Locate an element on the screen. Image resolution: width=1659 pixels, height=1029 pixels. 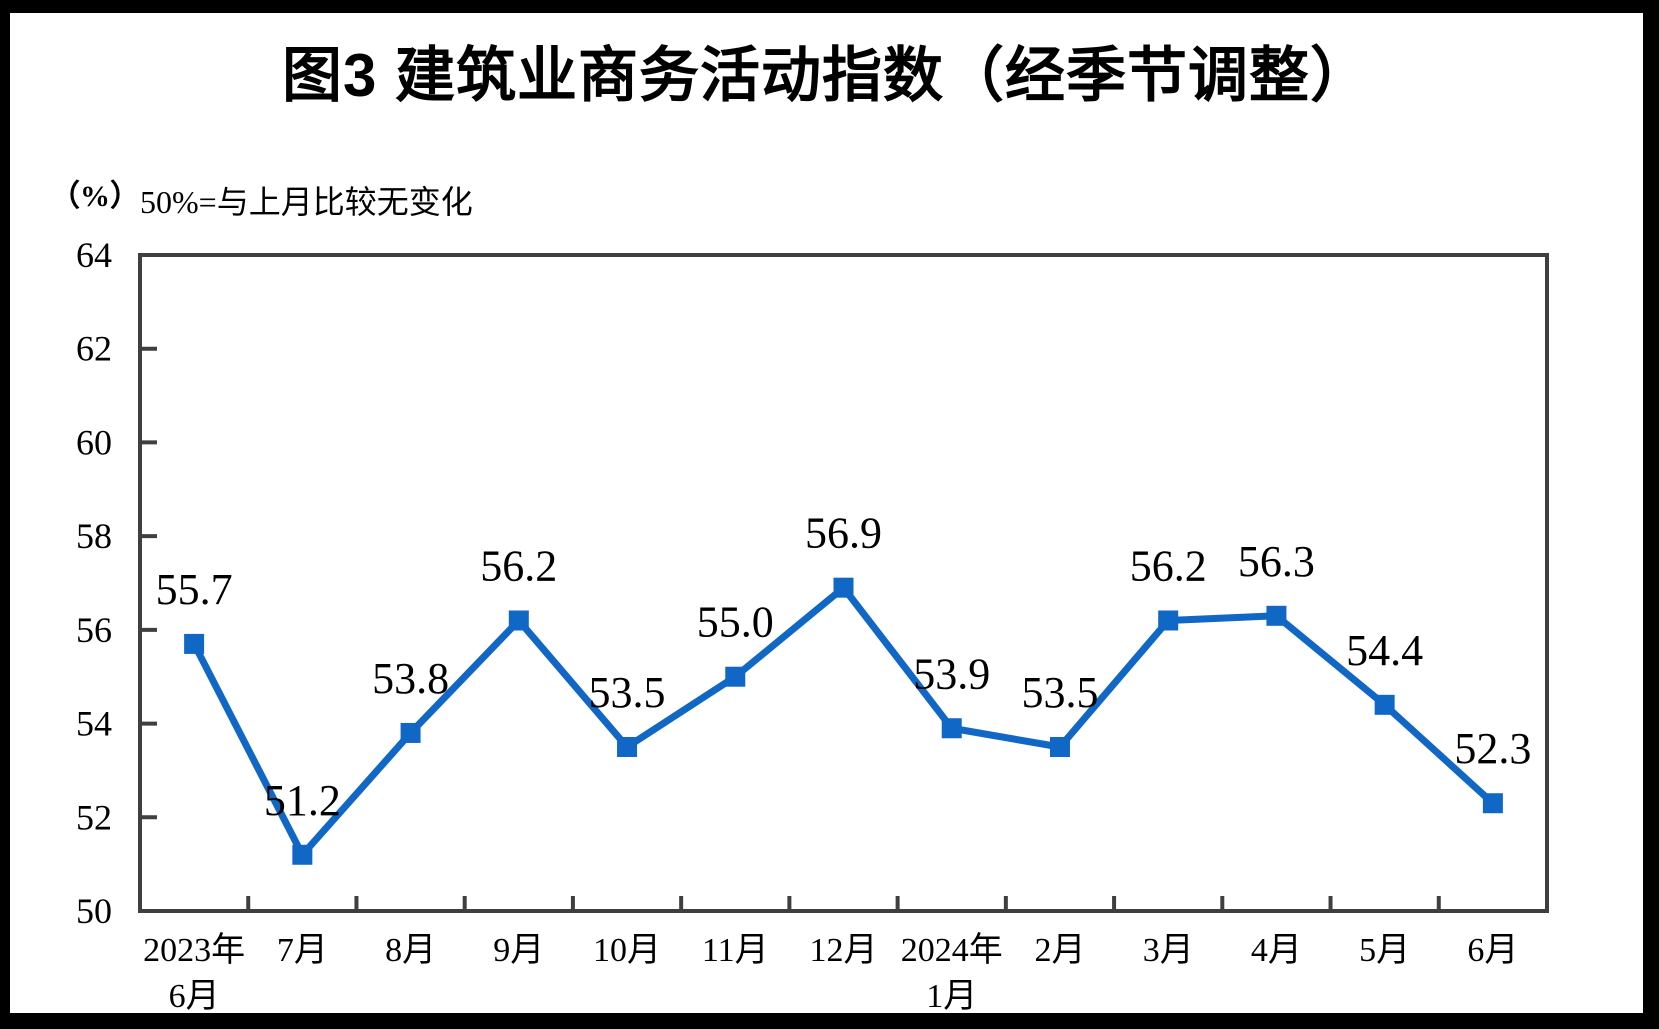
x-axis-tick-label: 6月 is located at coordinates (1492, 950).